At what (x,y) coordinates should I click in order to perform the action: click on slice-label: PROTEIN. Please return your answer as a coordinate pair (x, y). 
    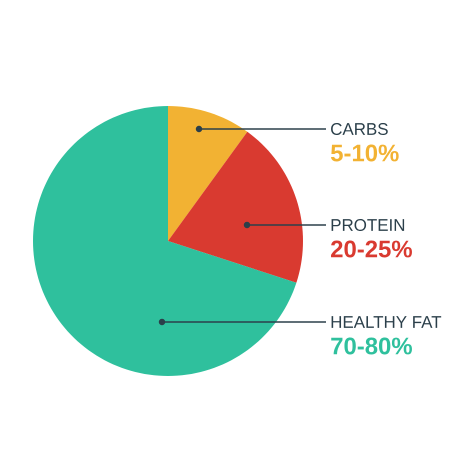
    Looking at the image, I should click on (368, 225).